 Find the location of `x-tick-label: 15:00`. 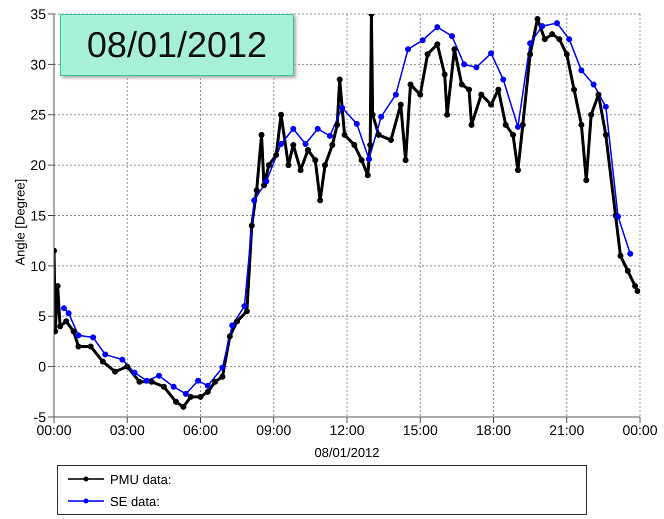

x-tick-label: 15:00 is located at coordinates (420, 430).